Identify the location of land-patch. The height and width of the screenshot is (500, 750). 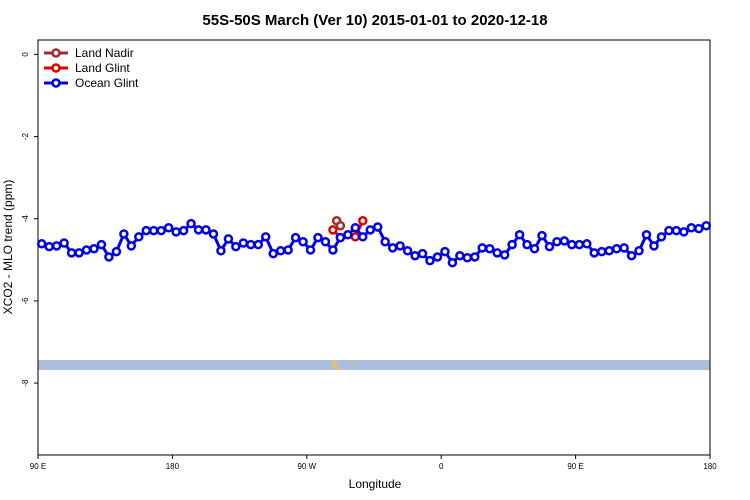
(336, 365).